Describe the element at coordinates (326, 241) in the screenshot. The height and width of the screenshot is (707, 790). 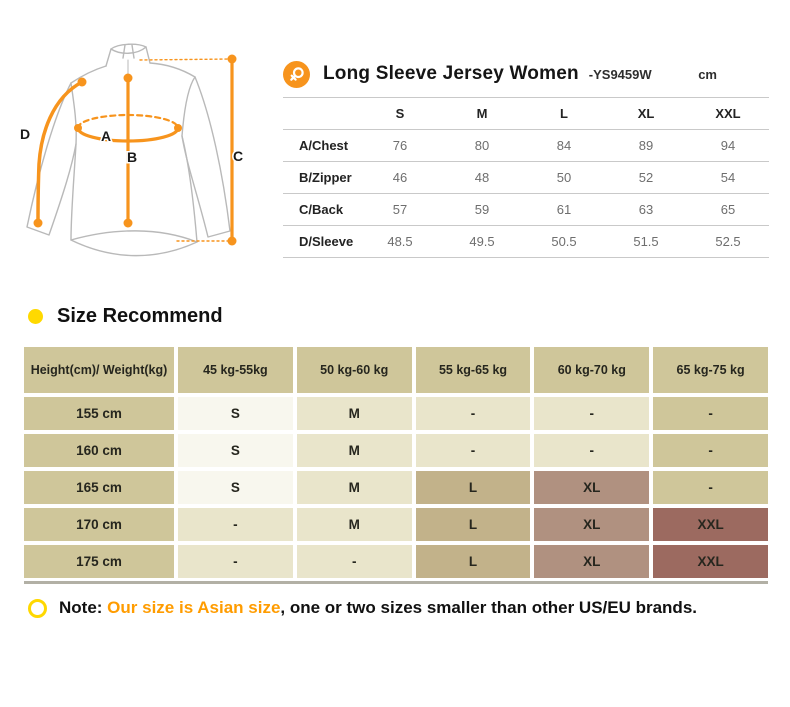
I see `row-label: D/Sleeve` at that location.